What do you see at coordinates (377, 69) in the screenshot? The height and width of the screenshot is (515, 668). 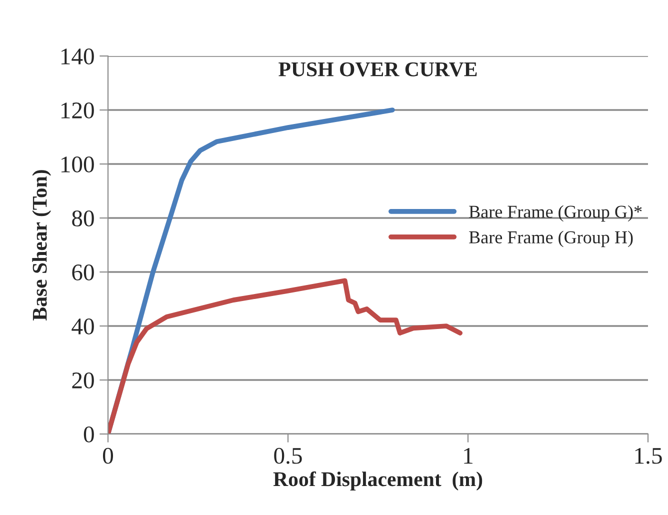 I see `chart-title: PUSH OVER CURVE` at bounding box center [377, 69].